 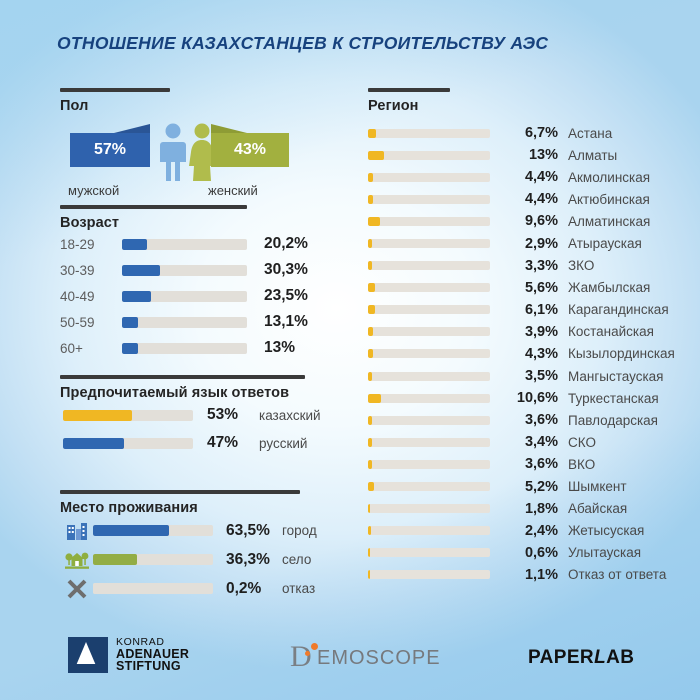 I want to click on section-gender: Пол 57% 43% мужской женский, so click(x=180, y=144).